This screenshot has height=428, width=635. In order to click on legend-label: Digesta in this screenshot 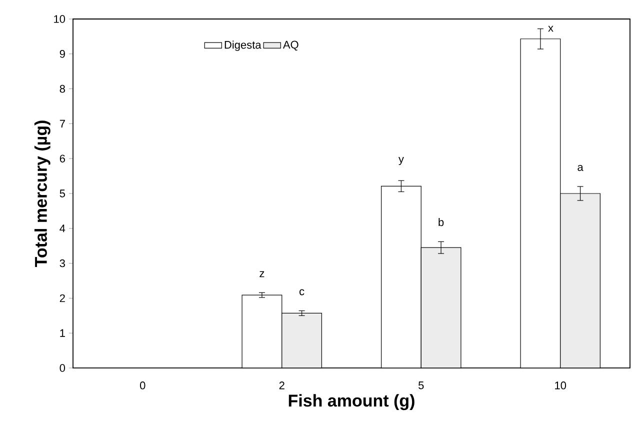, I will do `click(243, 45)`.